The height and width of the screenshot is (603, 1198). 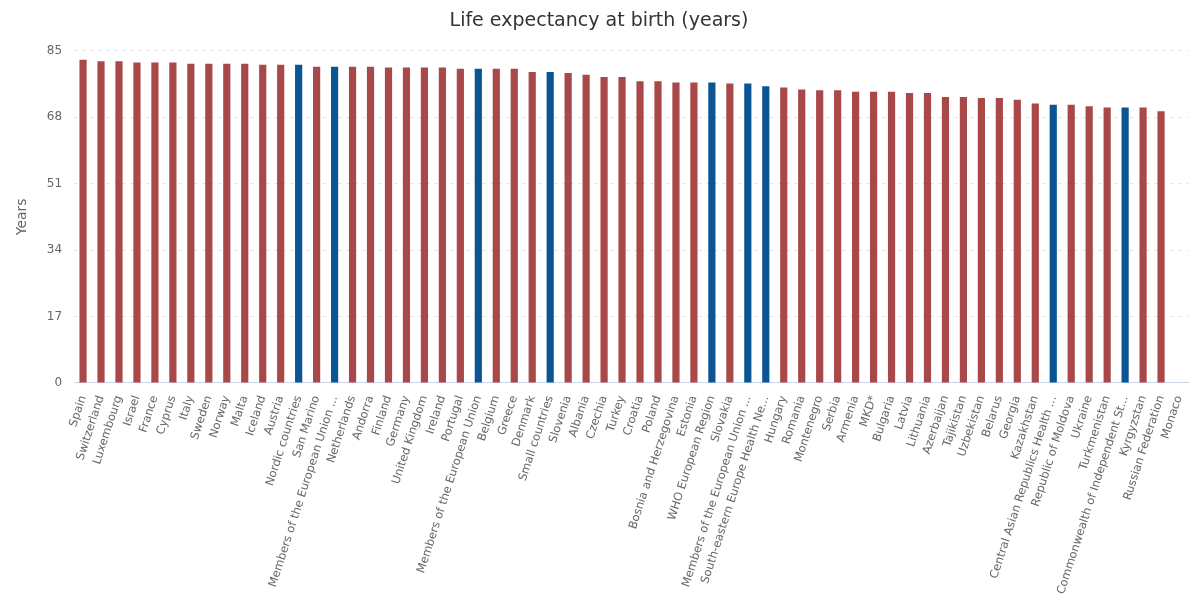 I want to click on y-tick-label: 68, so click(x=54, y=116).